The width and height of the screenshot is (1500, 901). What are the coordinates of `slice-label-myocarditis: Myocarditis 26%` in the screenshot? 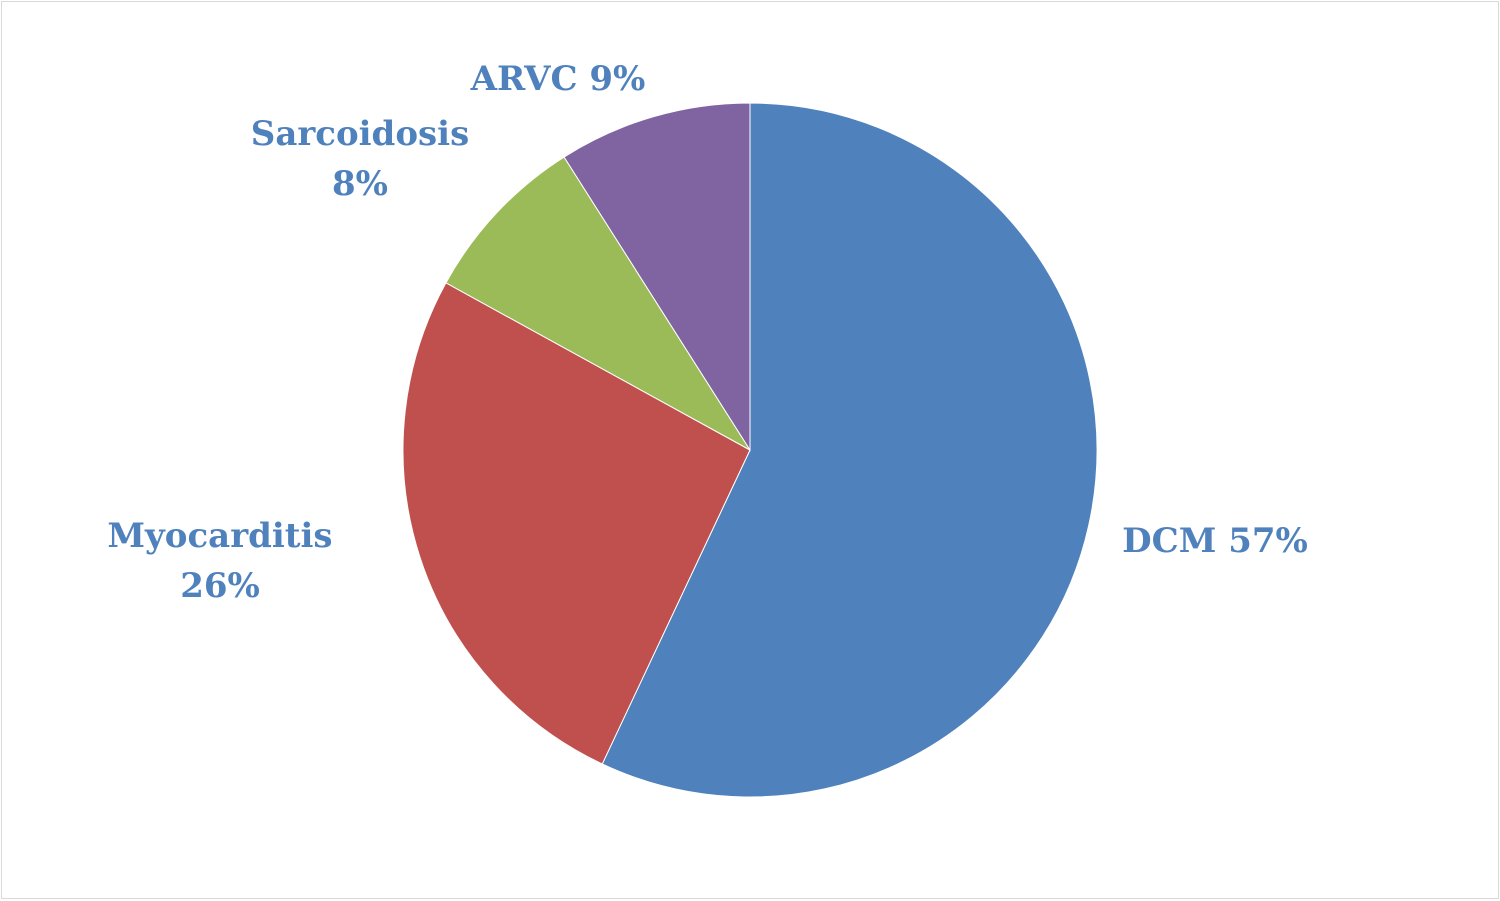 It's located at (219, 561).